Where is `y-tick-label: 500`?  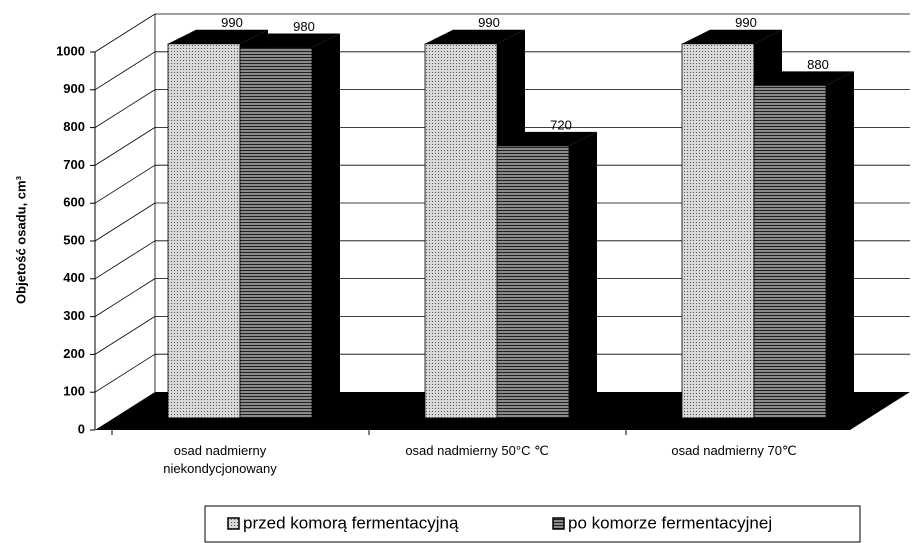
y-tick-label: 500 is located at coordinates (74, 239).